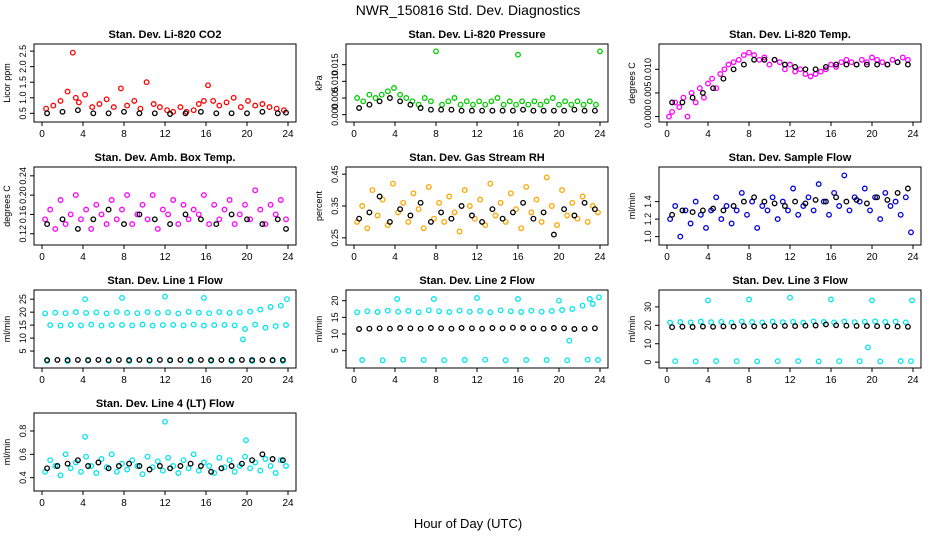  Describe the element at coordinates (831, 134) in the screenshot. I see `x-tick-label: 16` at that location.